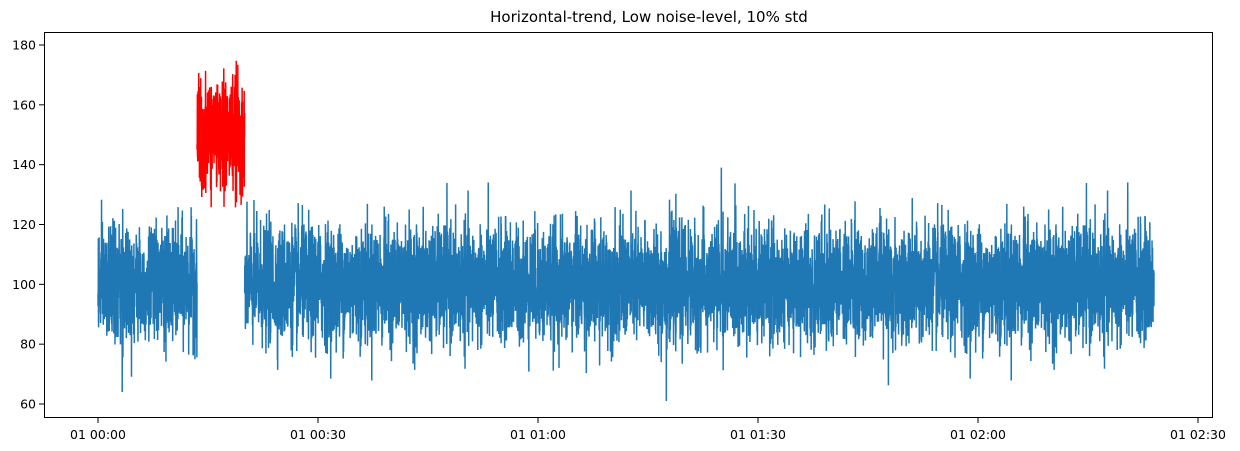  I want to click on x-tick-label: 01 00:00, so click(98, 434).